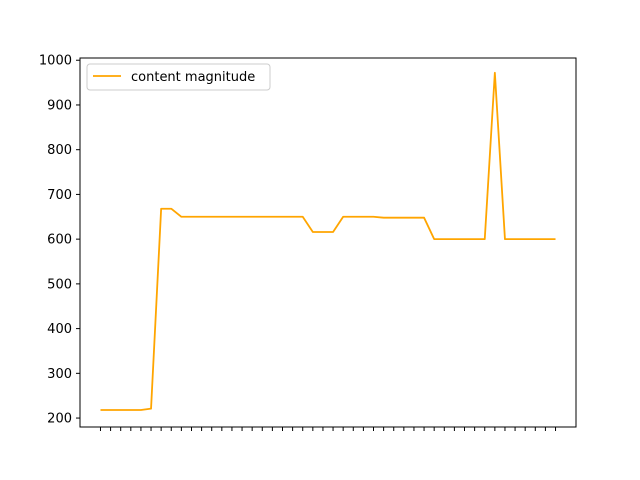  What do you see at coordinates (193, 77) in the screenshot?
I see `legend-label: content magnitude` at bounding box center [193, 77].